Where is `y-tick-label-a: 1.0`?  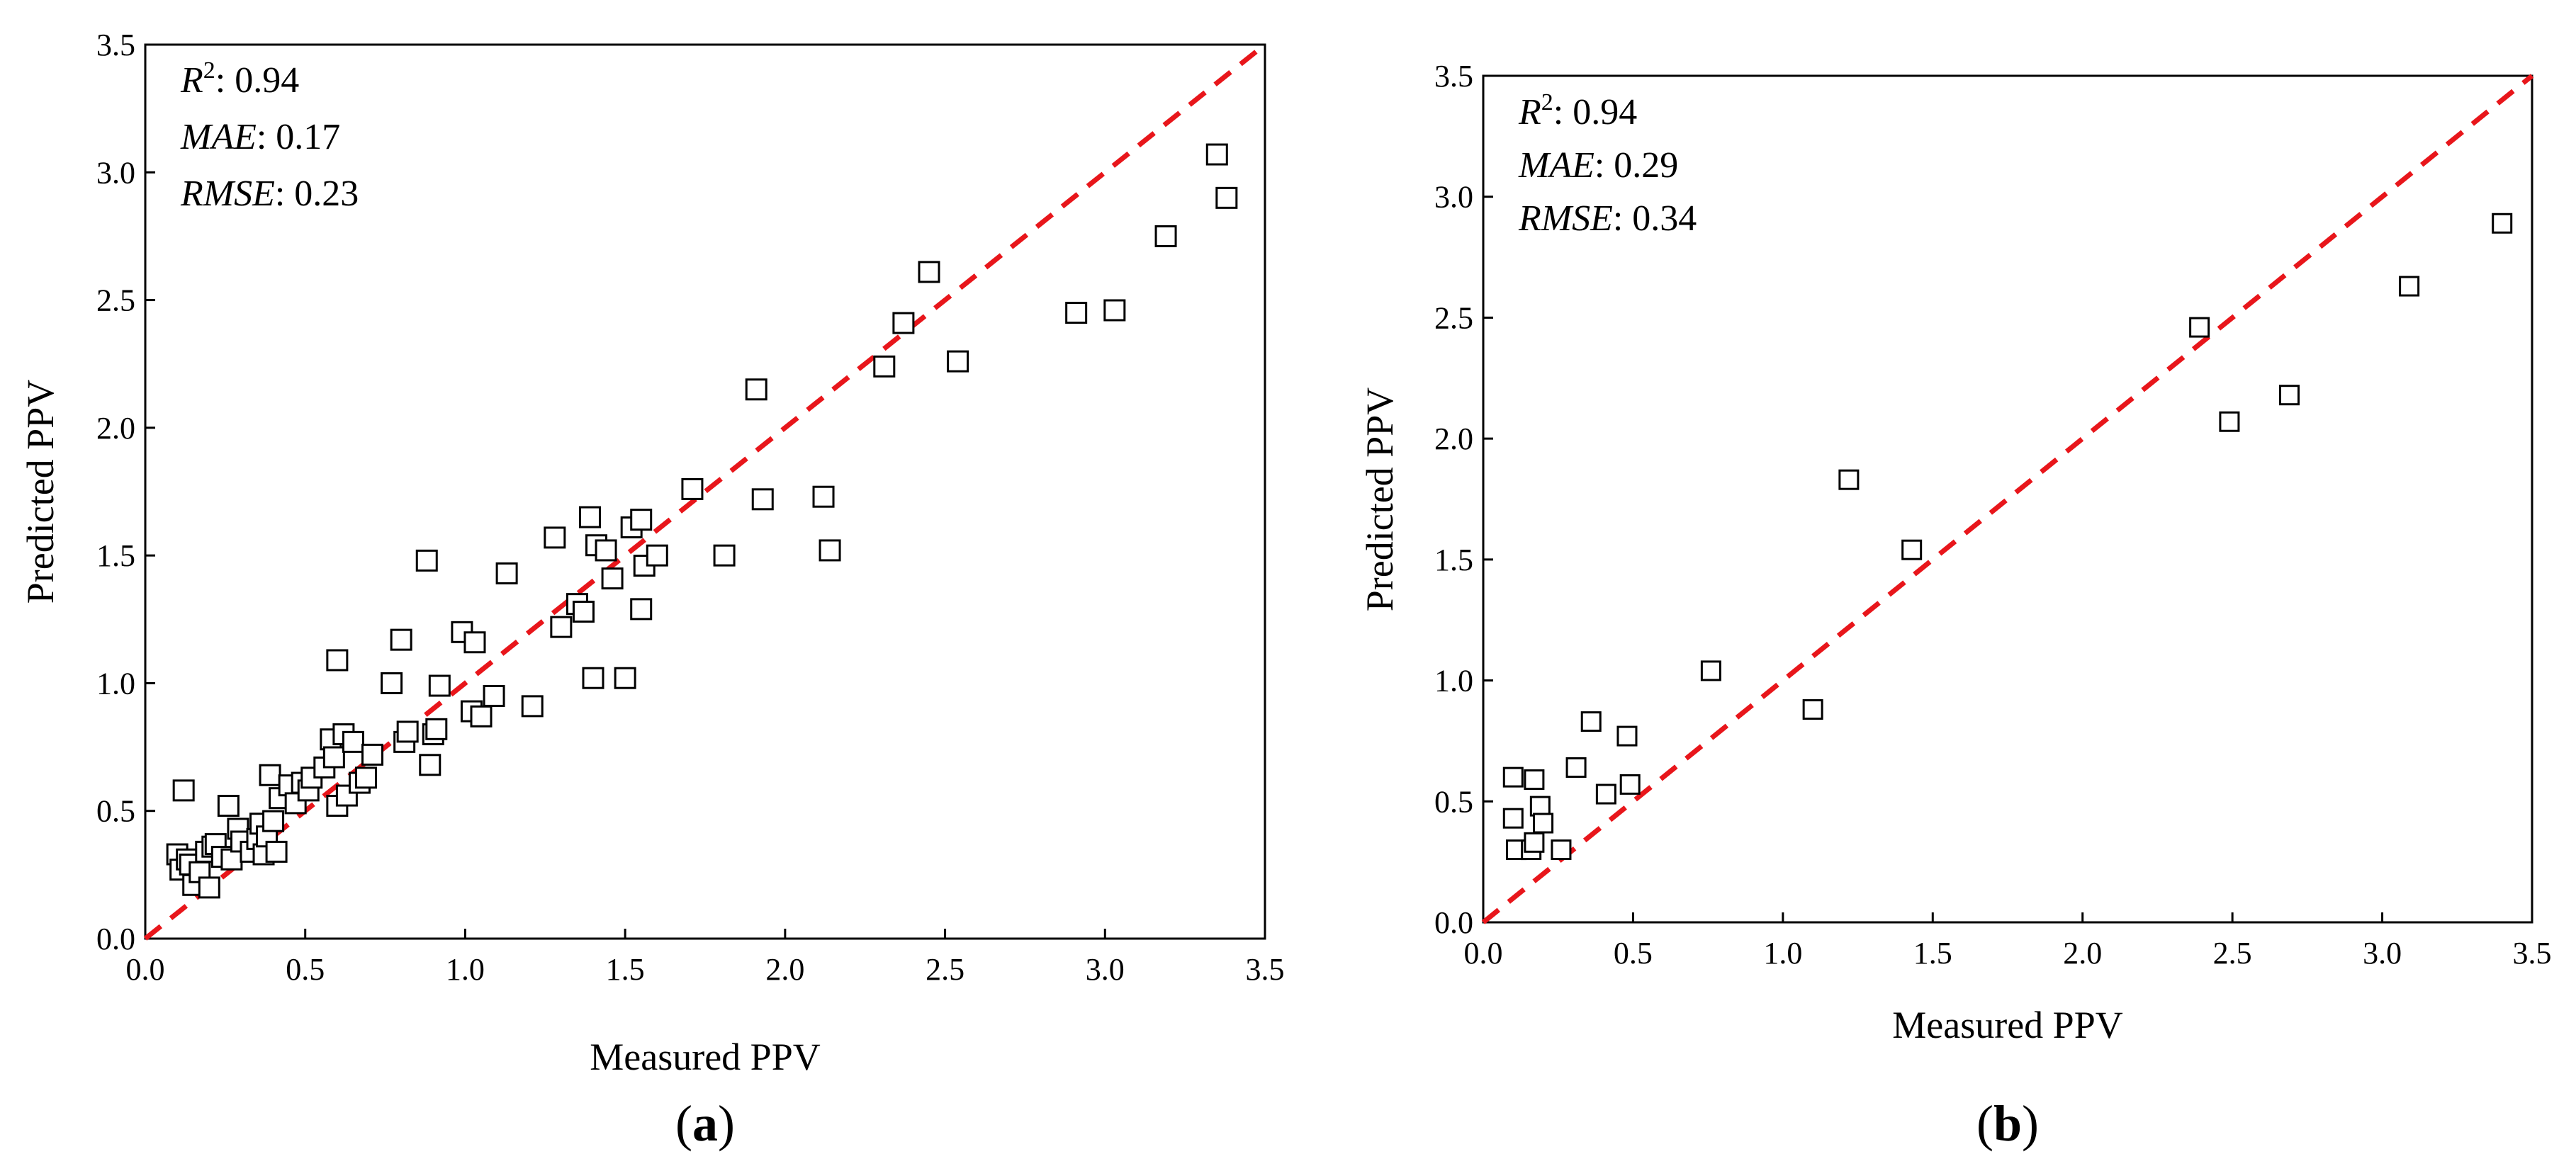 y-tick-label-a: 1.0 is located at coordinates (116, 683).